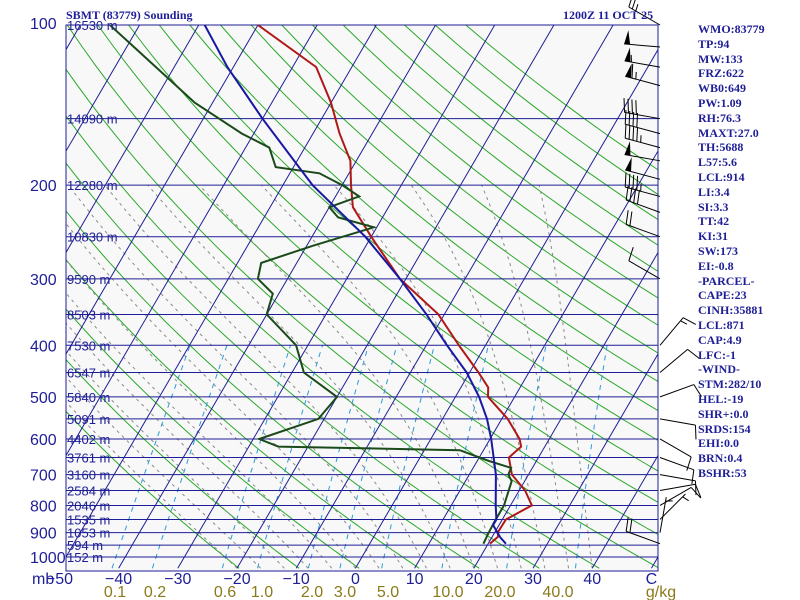  What do you see at coordinates (88, 373) in the screenshot?
I see `height-label: 6547 m` at bounding box center [88, 373].